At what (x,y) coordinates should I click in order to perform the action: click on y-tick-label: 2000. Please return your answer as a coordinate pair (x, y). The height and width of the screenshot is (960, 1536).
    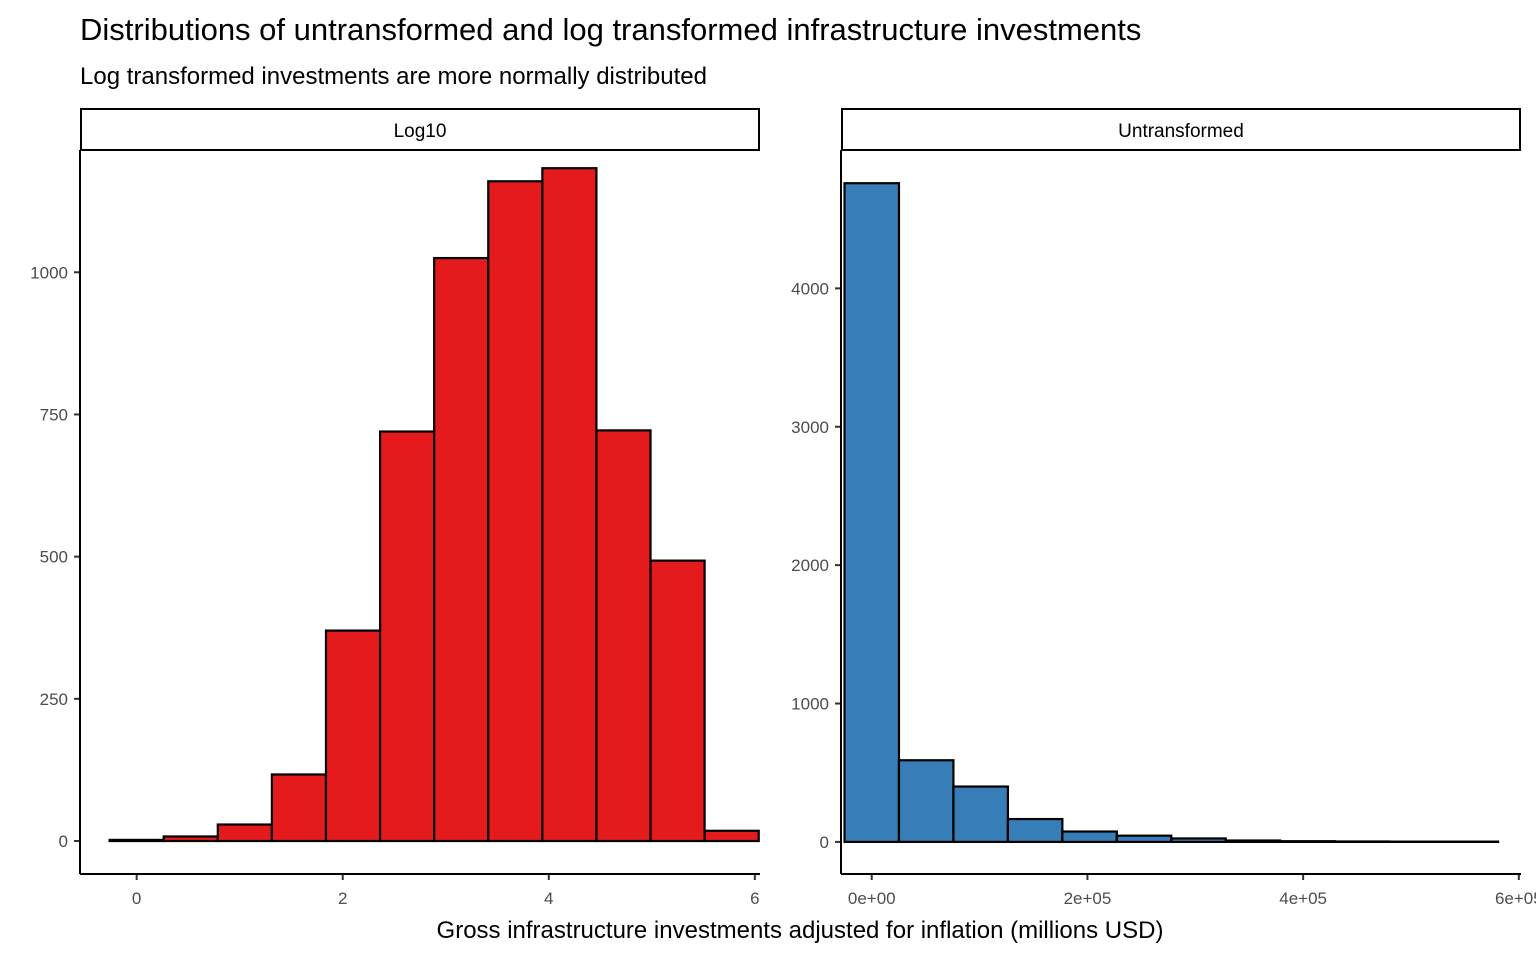
    Looking at the image, I should click on (810, 565).